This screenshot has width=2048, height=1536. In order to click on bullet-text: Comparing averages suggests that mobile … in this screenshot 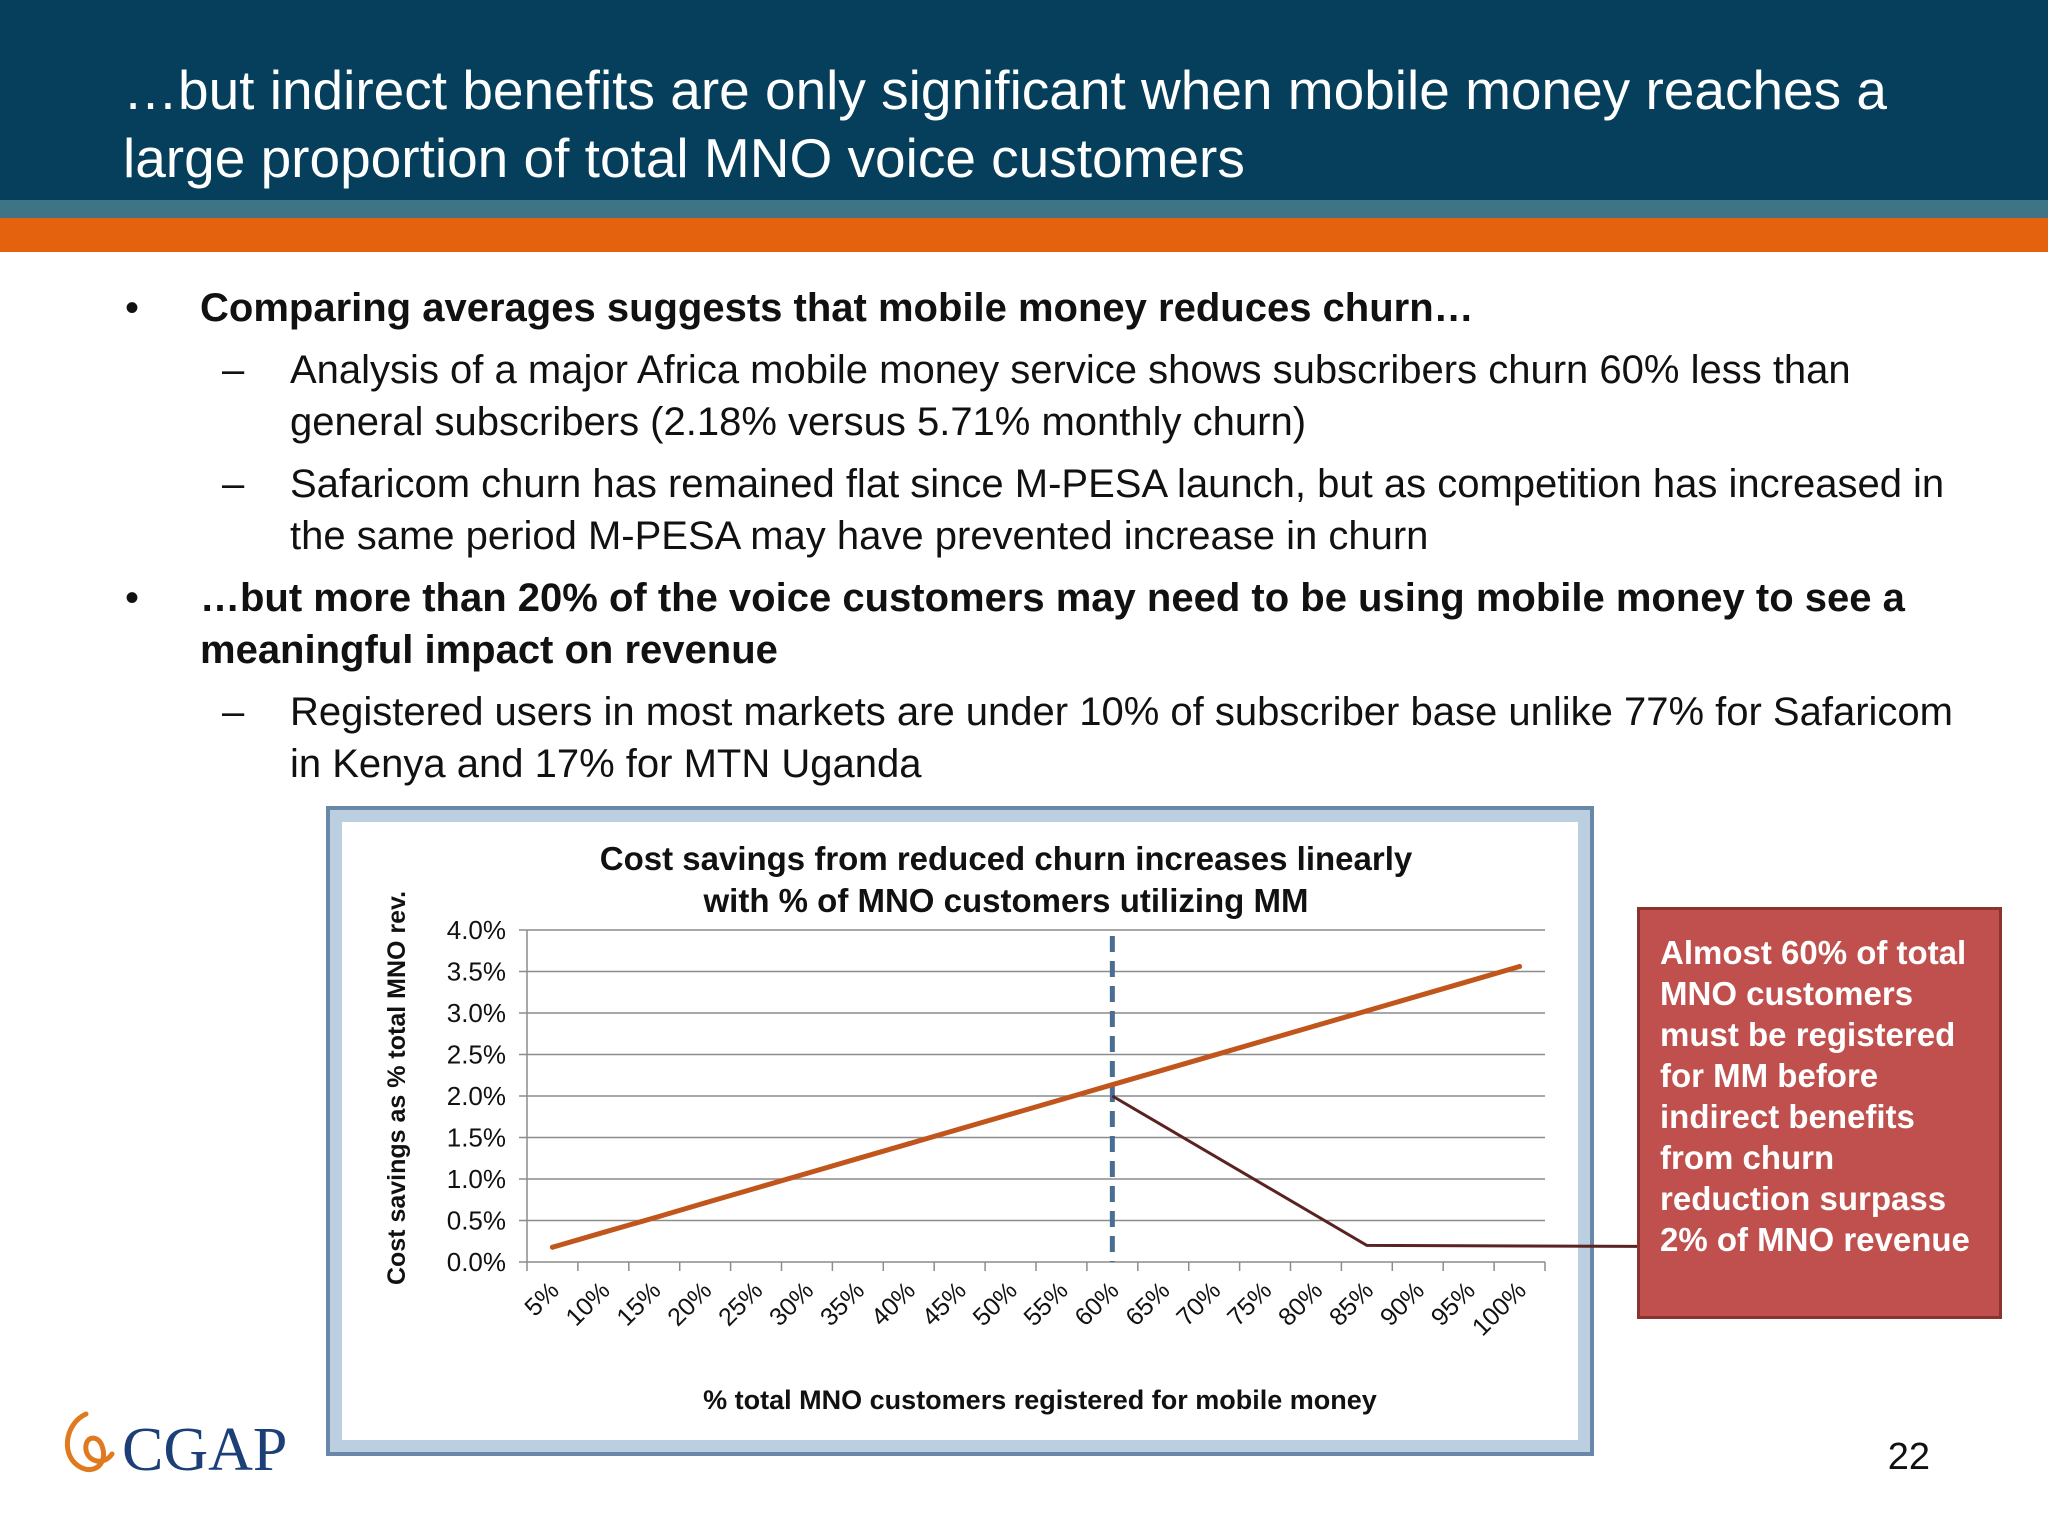, I will do `click(837, 308)`.